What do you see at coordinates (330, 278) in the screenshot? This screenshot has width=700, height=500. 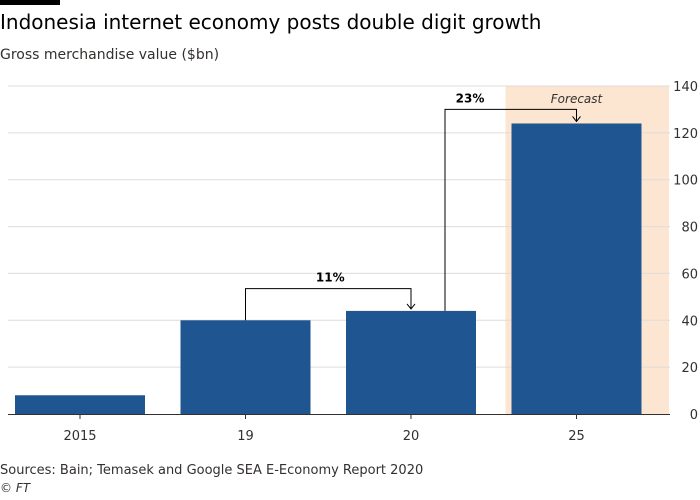 I see `annotation-11pct: 11%` at bounding box center [330, 278].